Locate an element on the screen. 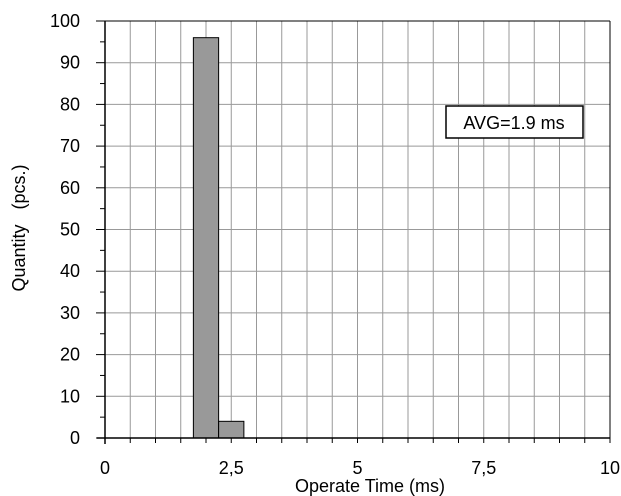  y-tick-label: 50 is located at coordinates (70, 230).